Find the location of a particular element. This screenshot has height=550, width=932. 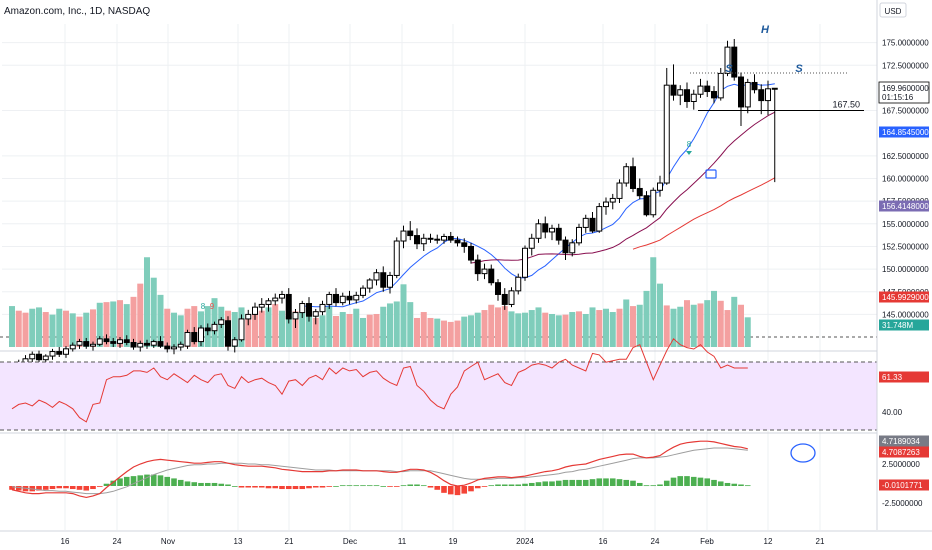

currency-label: USD is located at coordinates (893, 11).